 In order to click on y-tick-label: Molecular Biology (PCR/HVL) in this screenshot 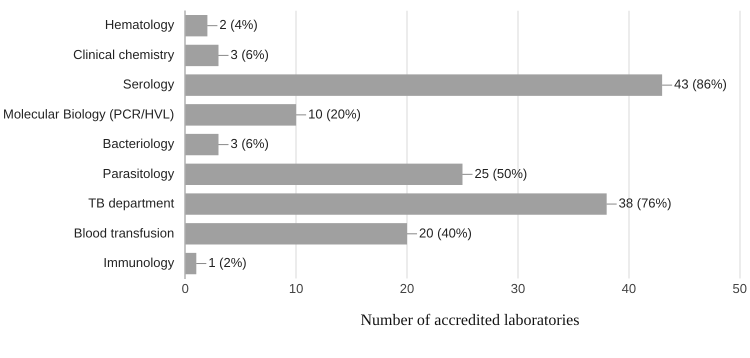, I will do `click(88, 114)`.